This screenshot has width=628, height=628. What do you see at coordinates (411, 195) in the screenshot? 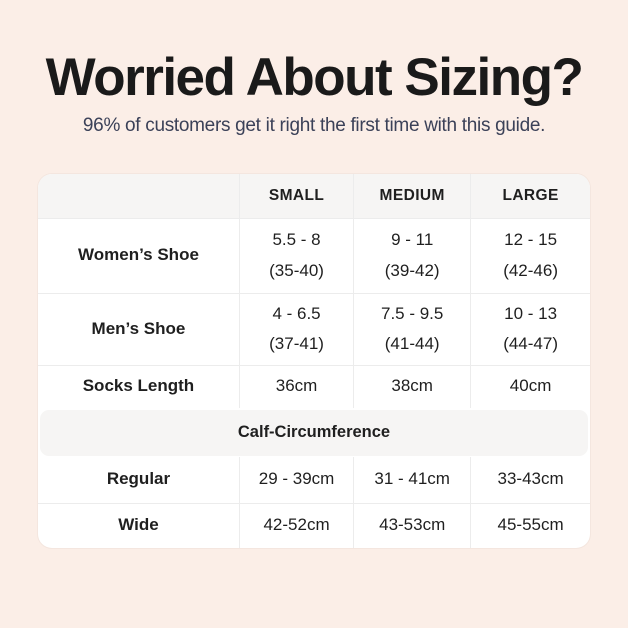
I see `column-header-medium: MEDIUM` at bounding box center [411, 195].